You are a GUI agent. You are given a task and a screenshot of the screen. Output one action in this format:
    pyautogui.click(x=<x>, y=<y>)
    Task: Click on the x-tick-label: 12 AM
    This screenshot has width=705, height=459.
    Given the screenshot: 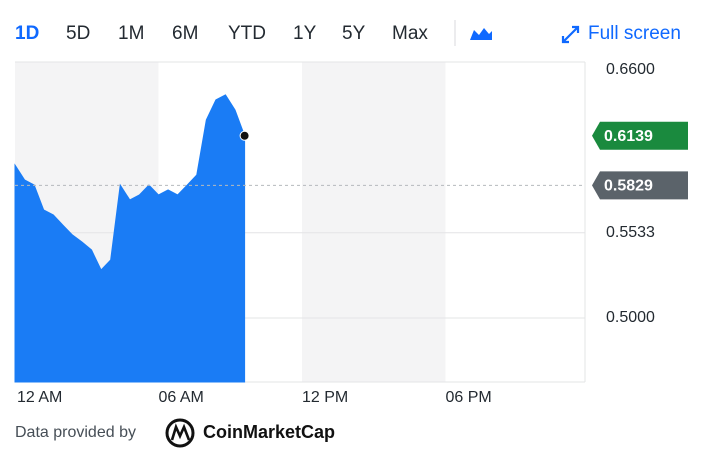 What is the action you would take?
    pyautogui.click(x=39, y=397)
    